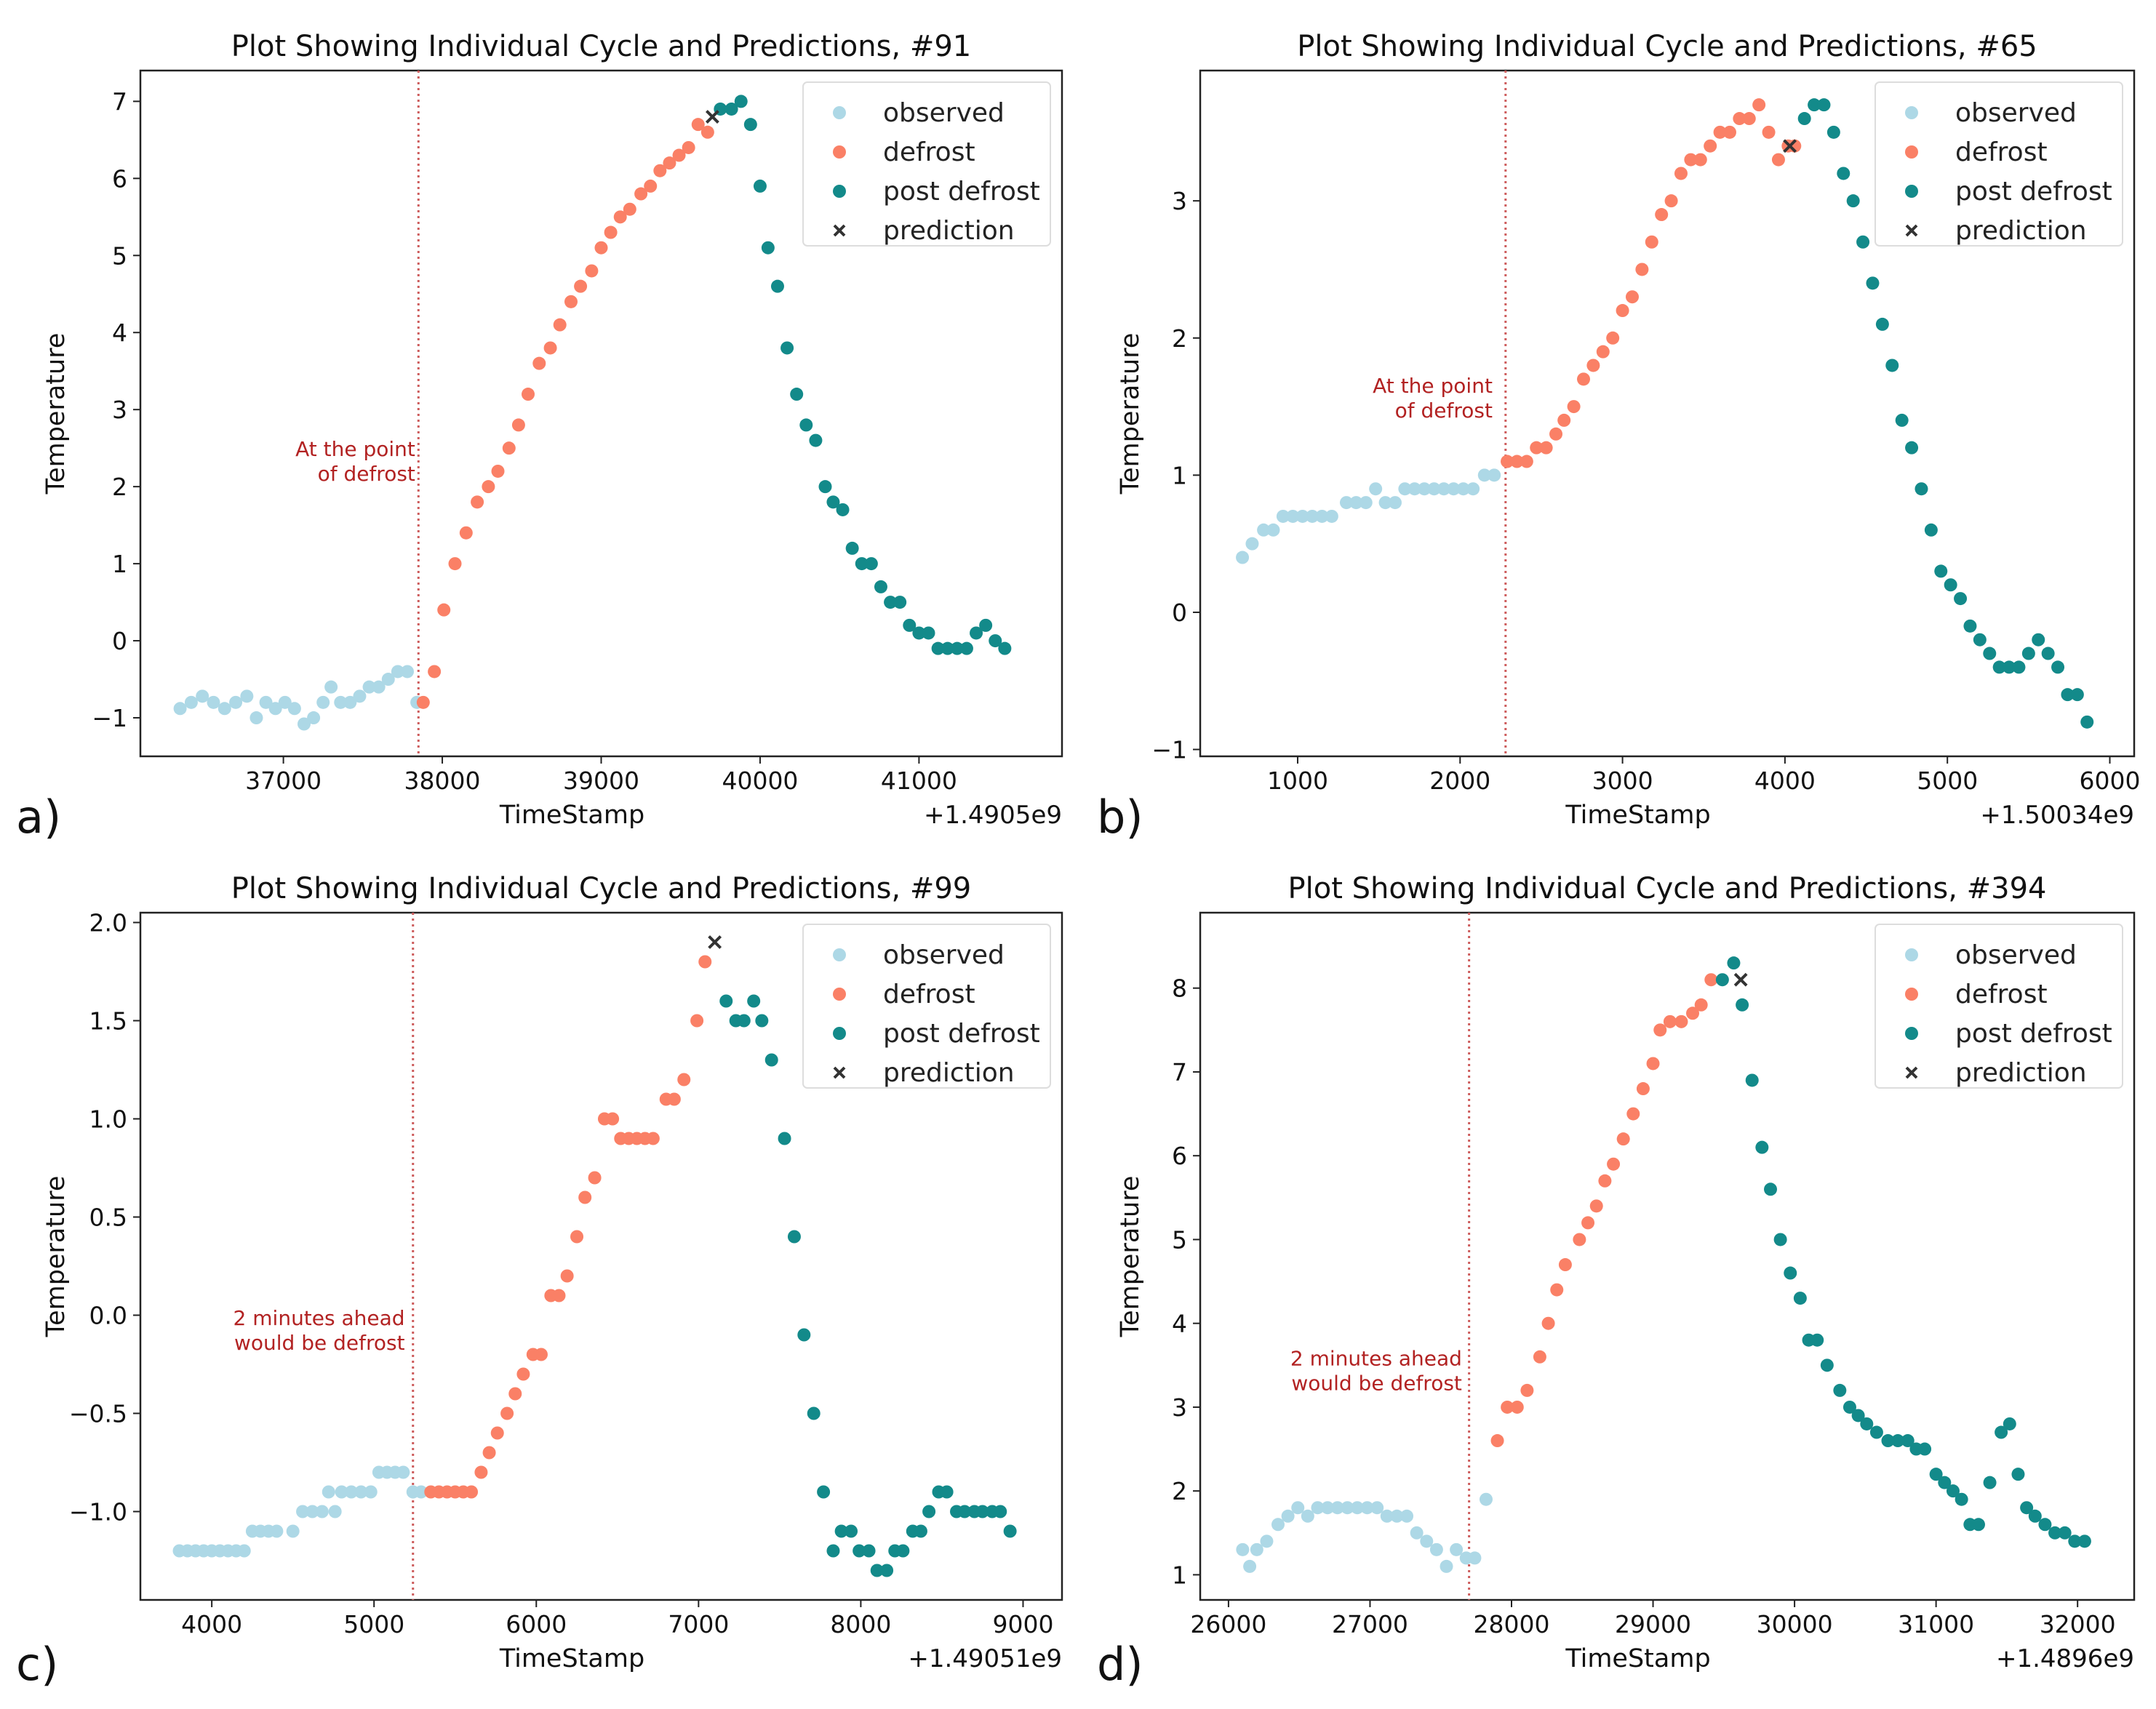  I want to click on y-tick-label: −1, so click(1169, 750).